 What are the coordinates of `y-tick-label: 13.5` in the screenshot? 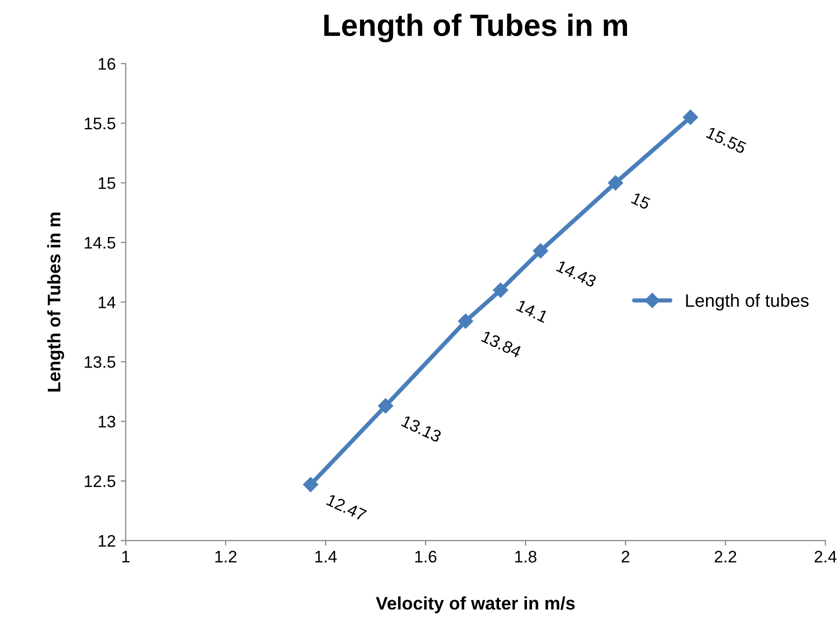 It's located at (100, 362).